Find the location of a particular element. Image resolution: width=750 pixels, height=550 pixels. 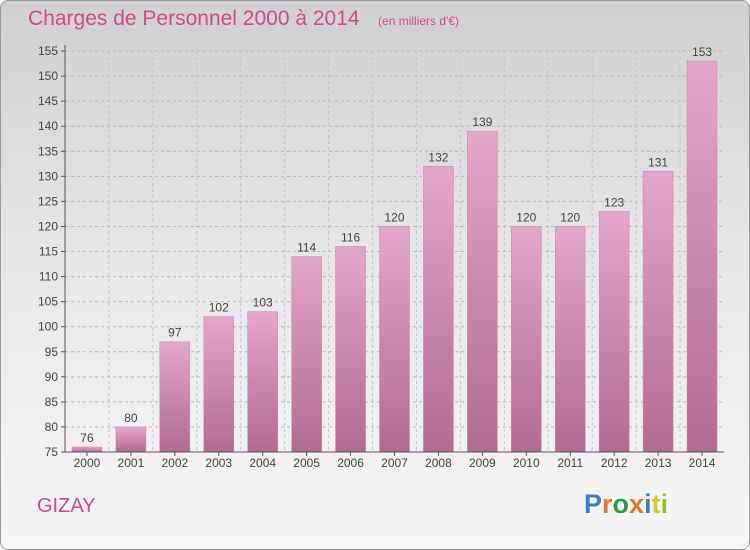

data-label-2013: 131 is located at coordinates (658, 162).